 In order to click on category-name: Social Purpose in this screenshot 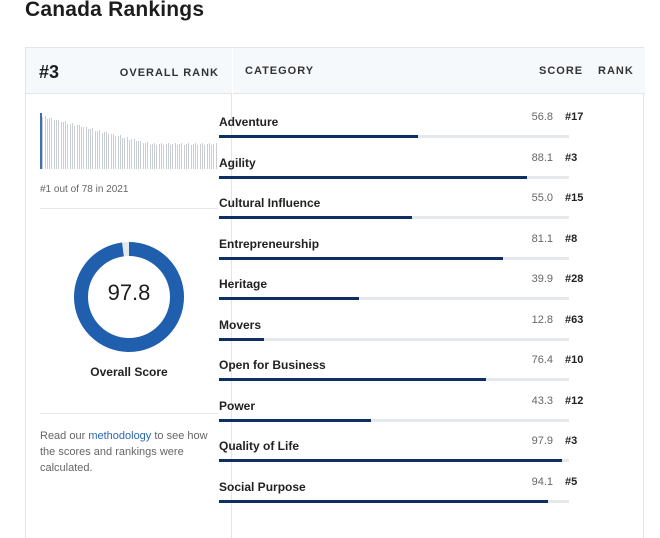, I will do `click(262, 486)`.